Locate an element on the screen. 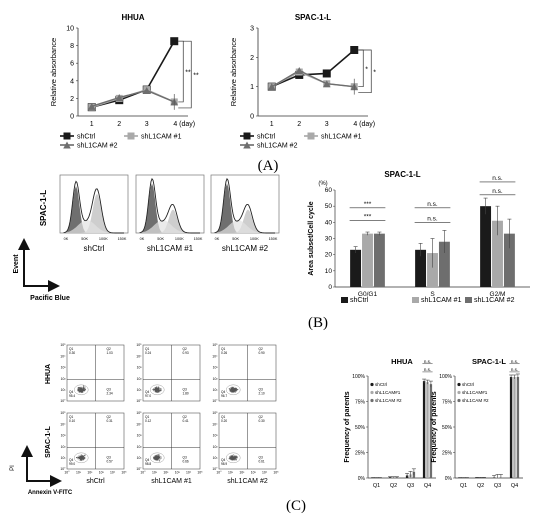  category-label: G2/M is located at coordinates (498, 294).